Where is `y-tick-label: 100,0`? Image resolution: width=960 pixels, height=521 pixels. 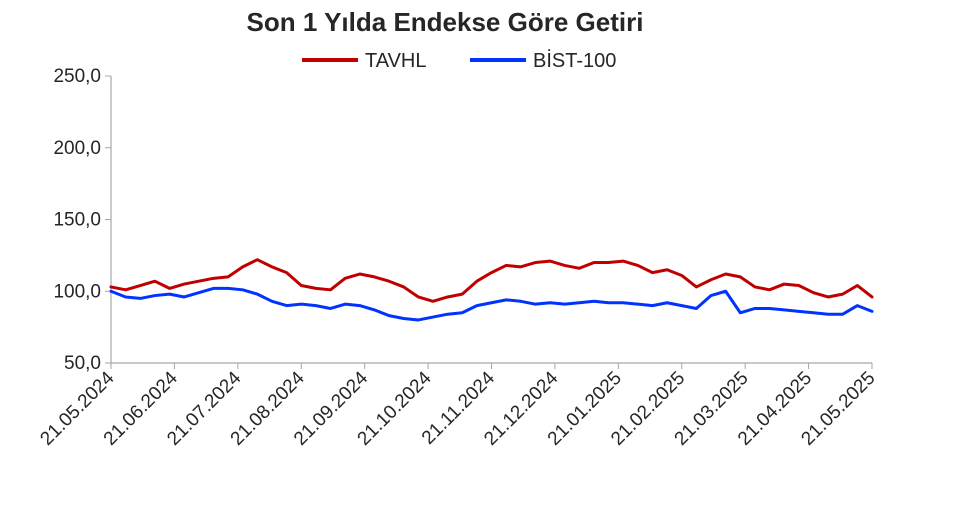 y-tick-label: 100,0 is located at coordinates (77, 291).